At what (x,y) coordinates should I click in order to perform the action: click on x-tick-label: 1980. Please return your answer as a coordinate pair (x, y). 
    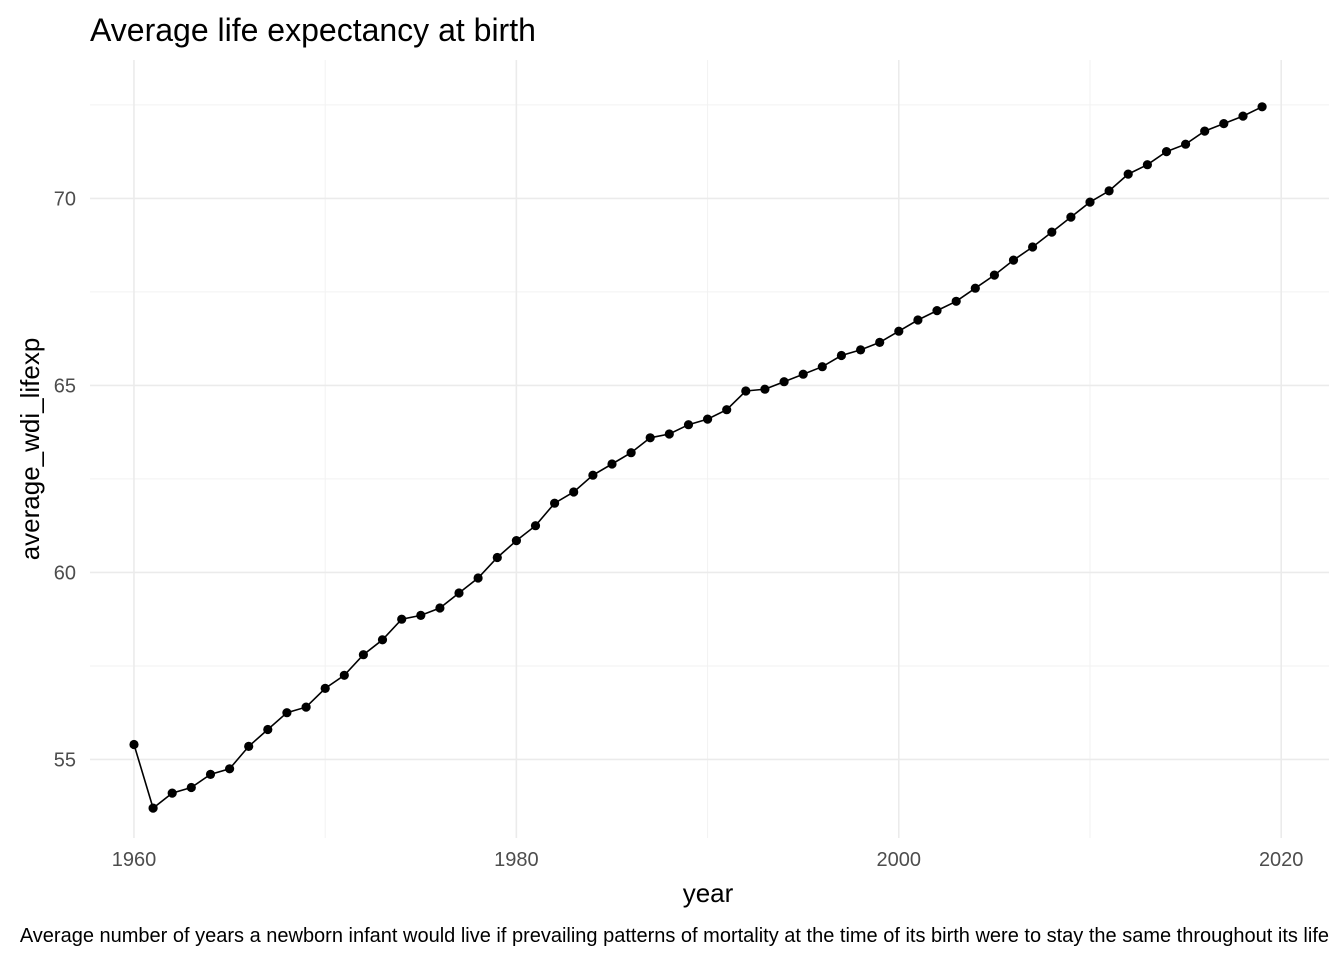
    Looking at the image, I should click on (516, 860).